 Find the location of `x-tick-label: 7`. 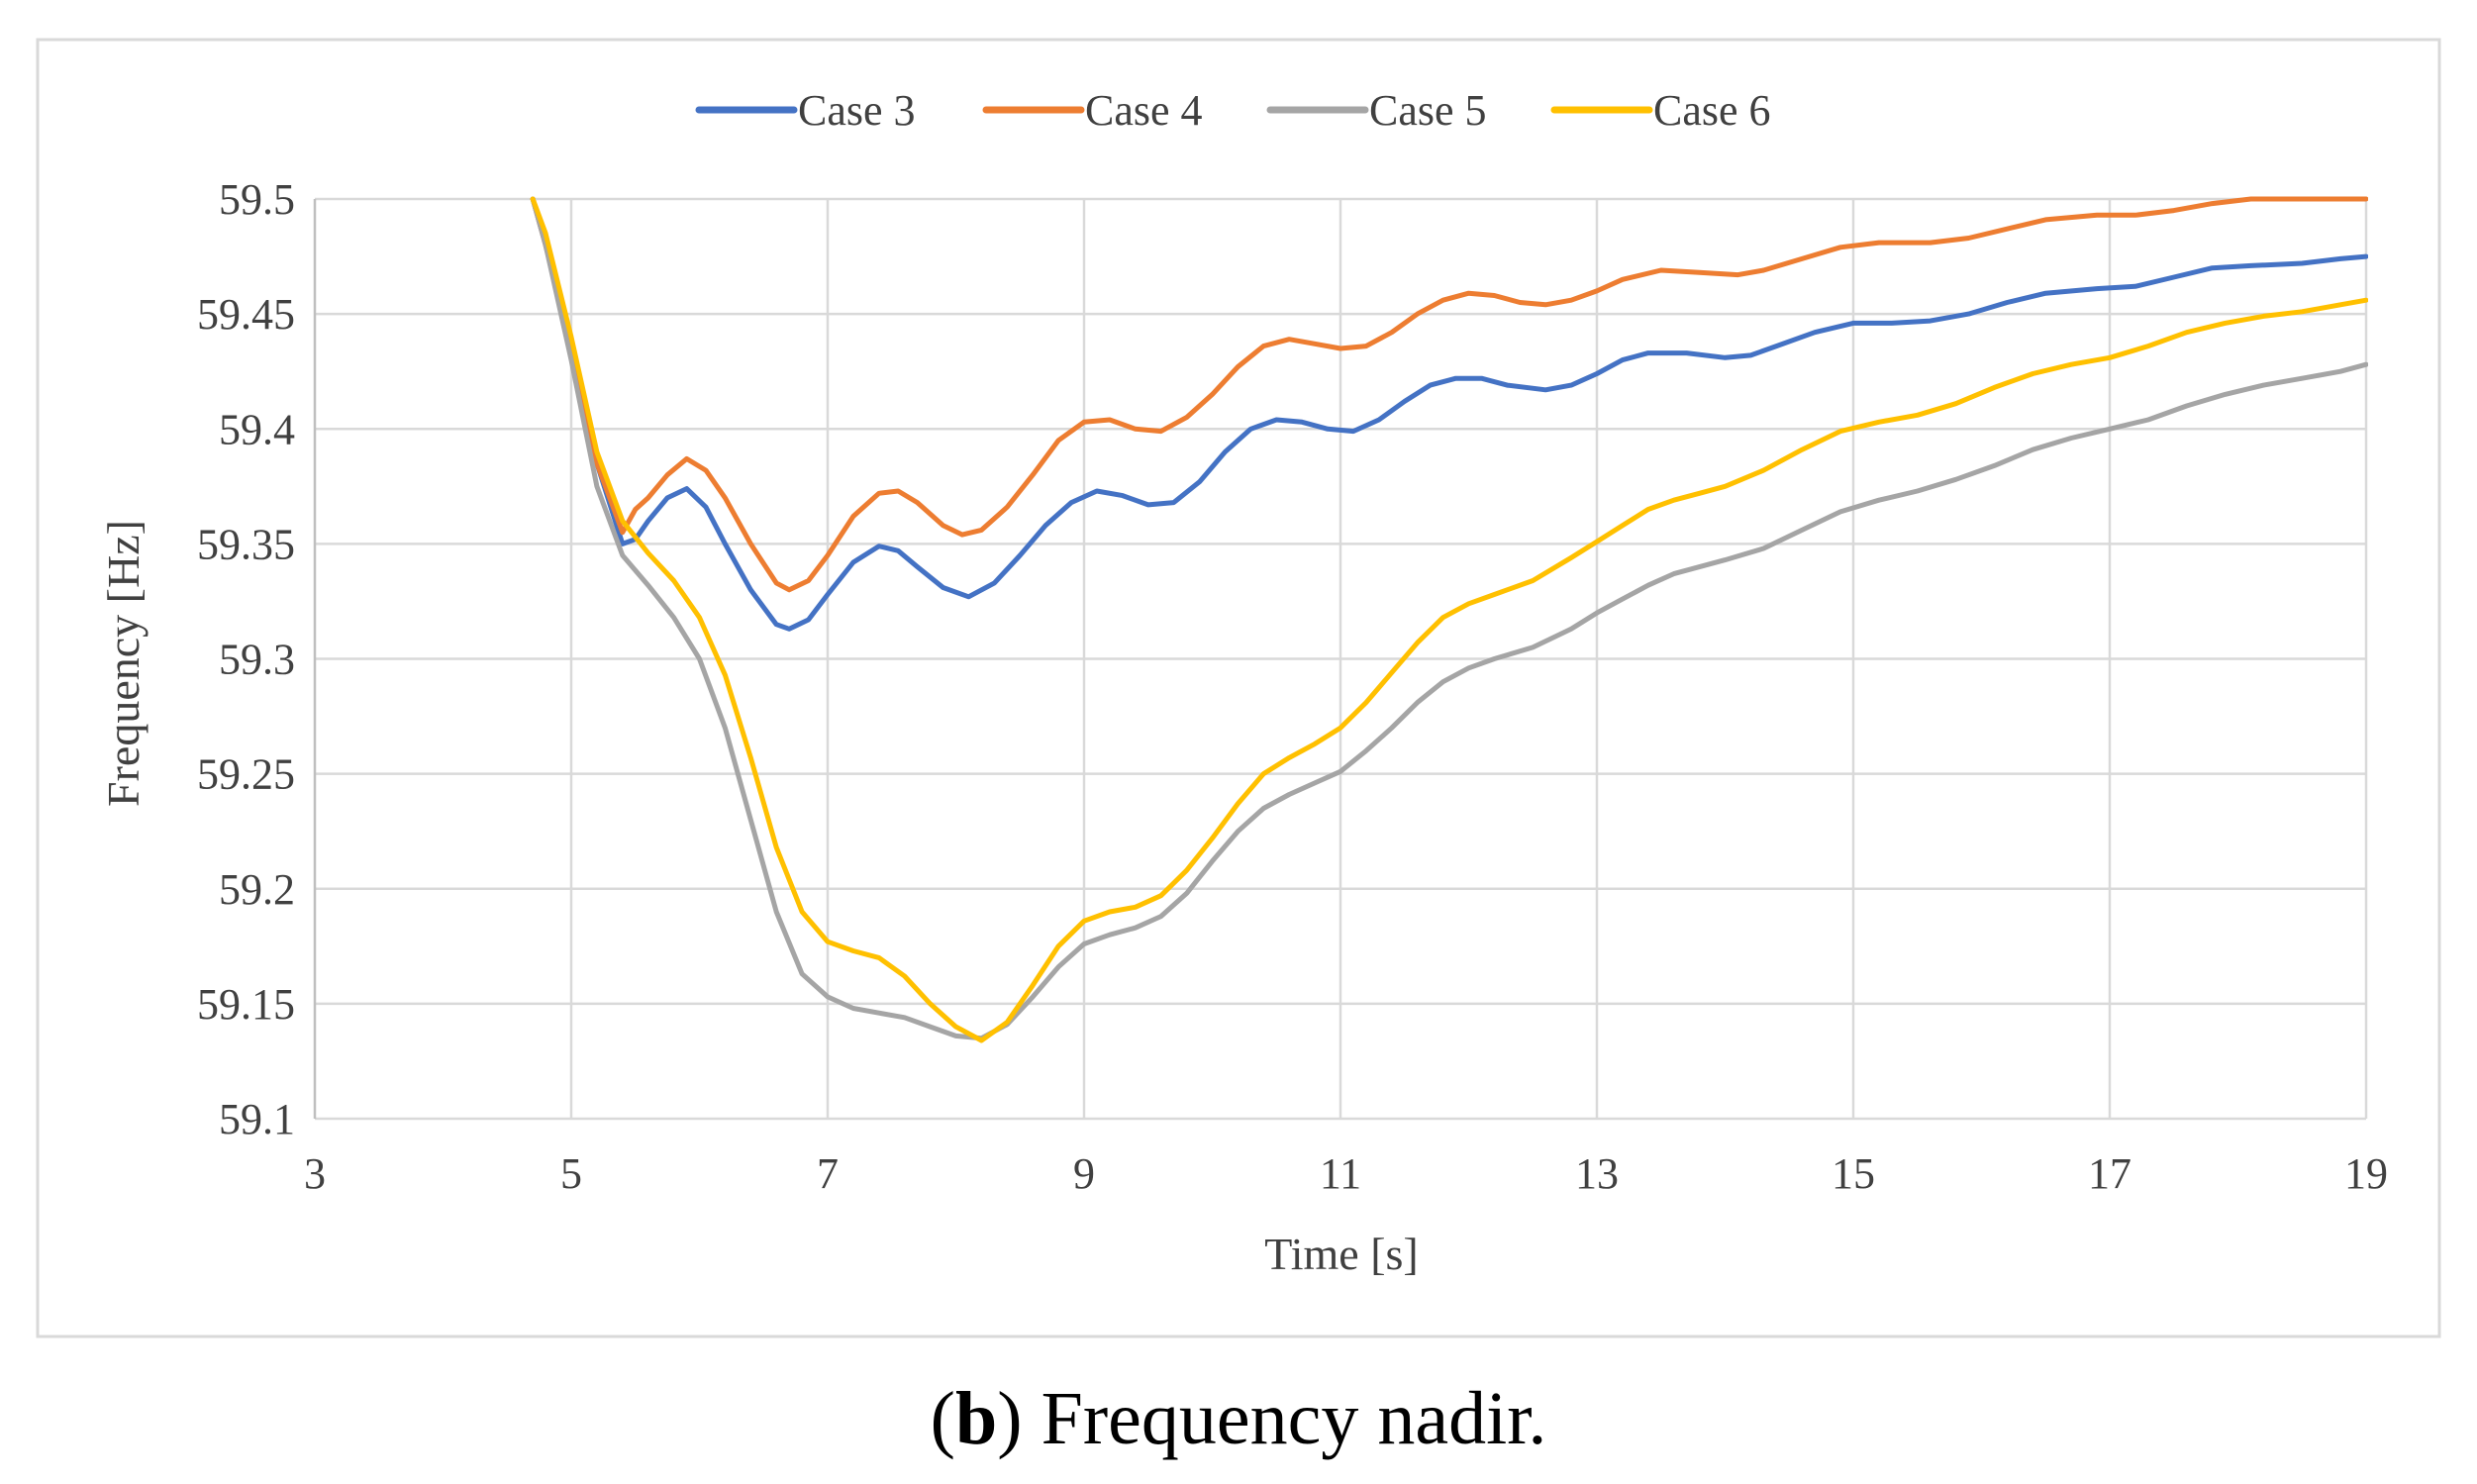

x-tick-label: 7 is located at coordinates (828, 1173).